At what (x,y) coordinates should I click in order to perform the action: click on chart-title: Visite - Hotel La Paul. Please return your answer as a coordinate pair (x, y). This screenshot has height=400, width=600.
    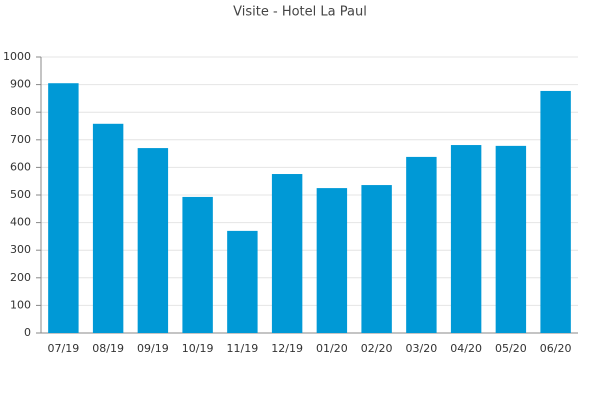
    Looking at the image, I should click on (300, 12).